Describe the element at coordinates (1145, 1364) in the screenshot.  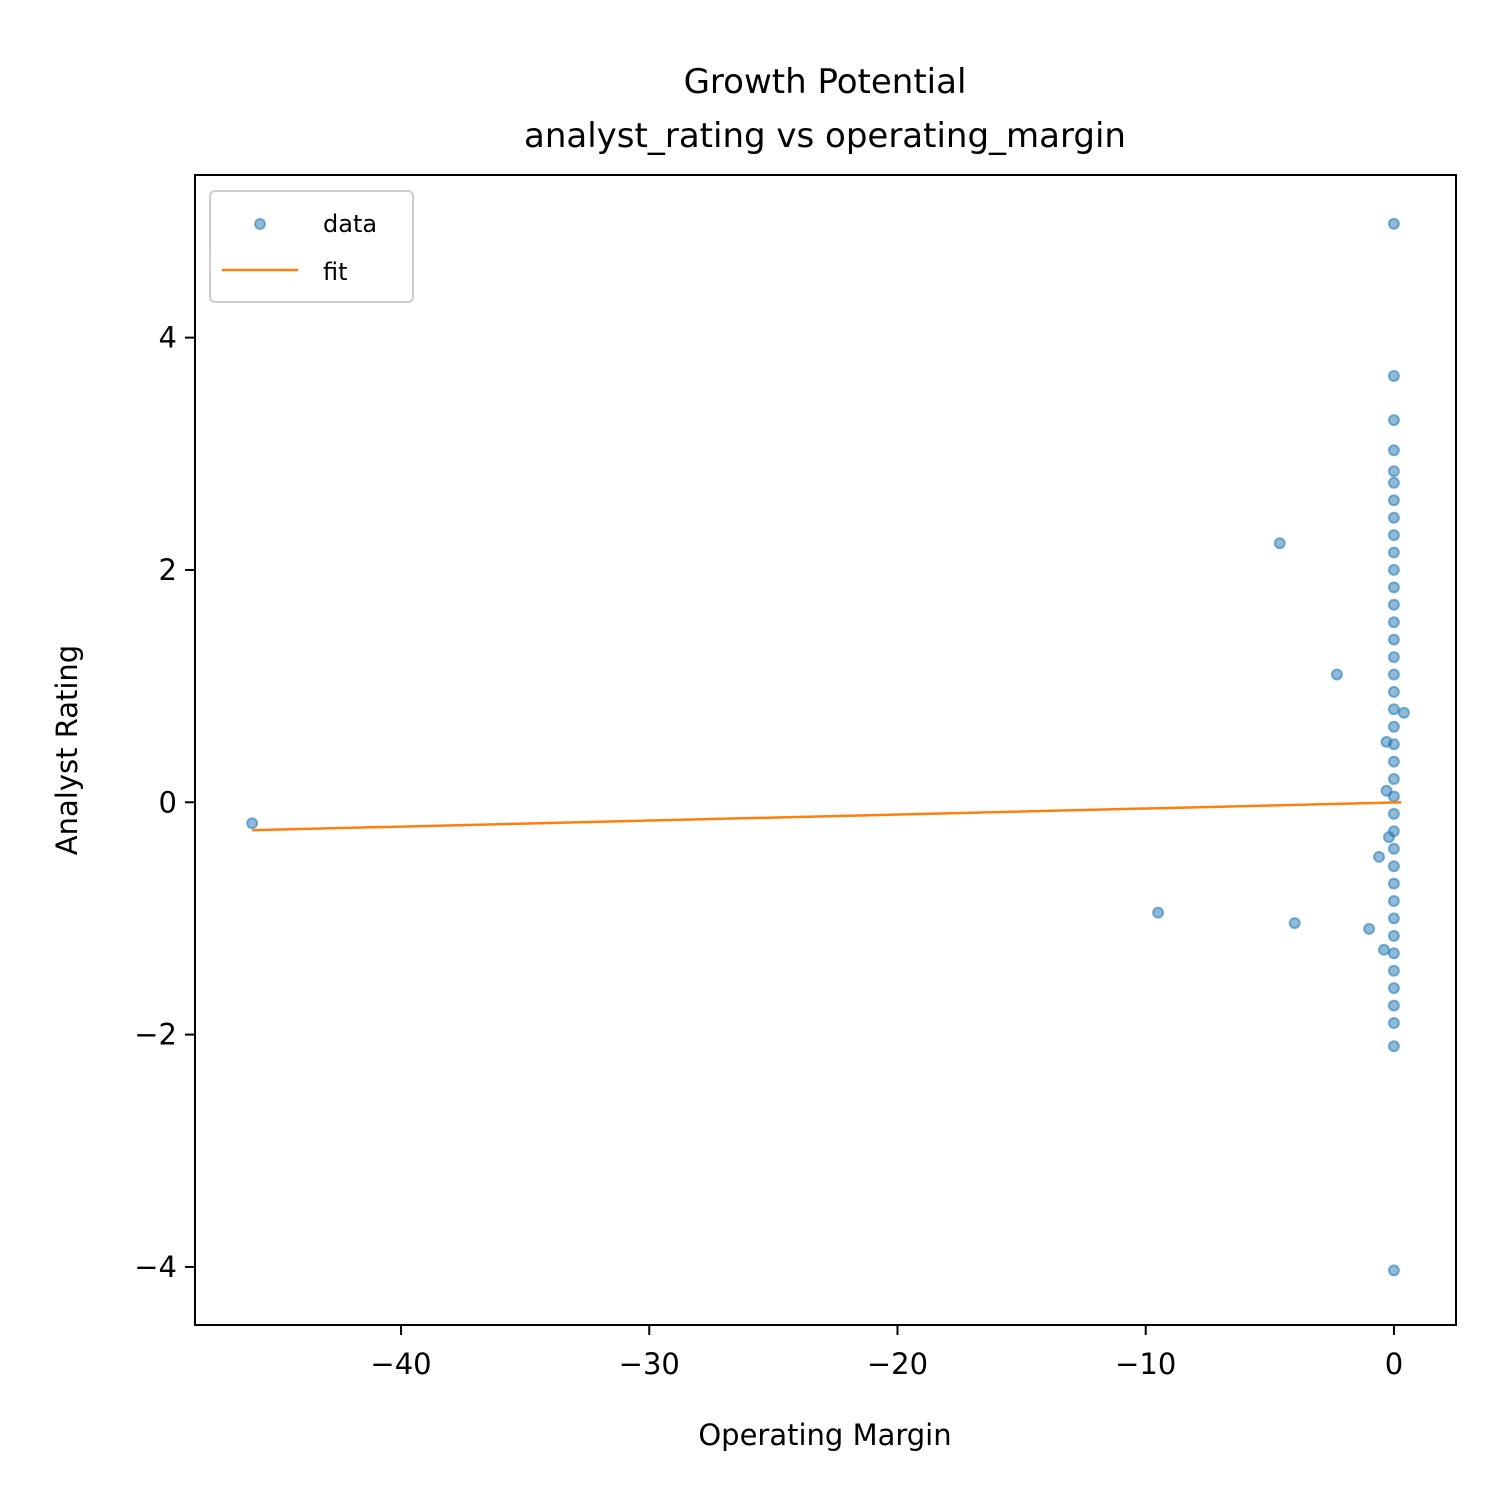
I see `x-tick-label: −10` at that location.